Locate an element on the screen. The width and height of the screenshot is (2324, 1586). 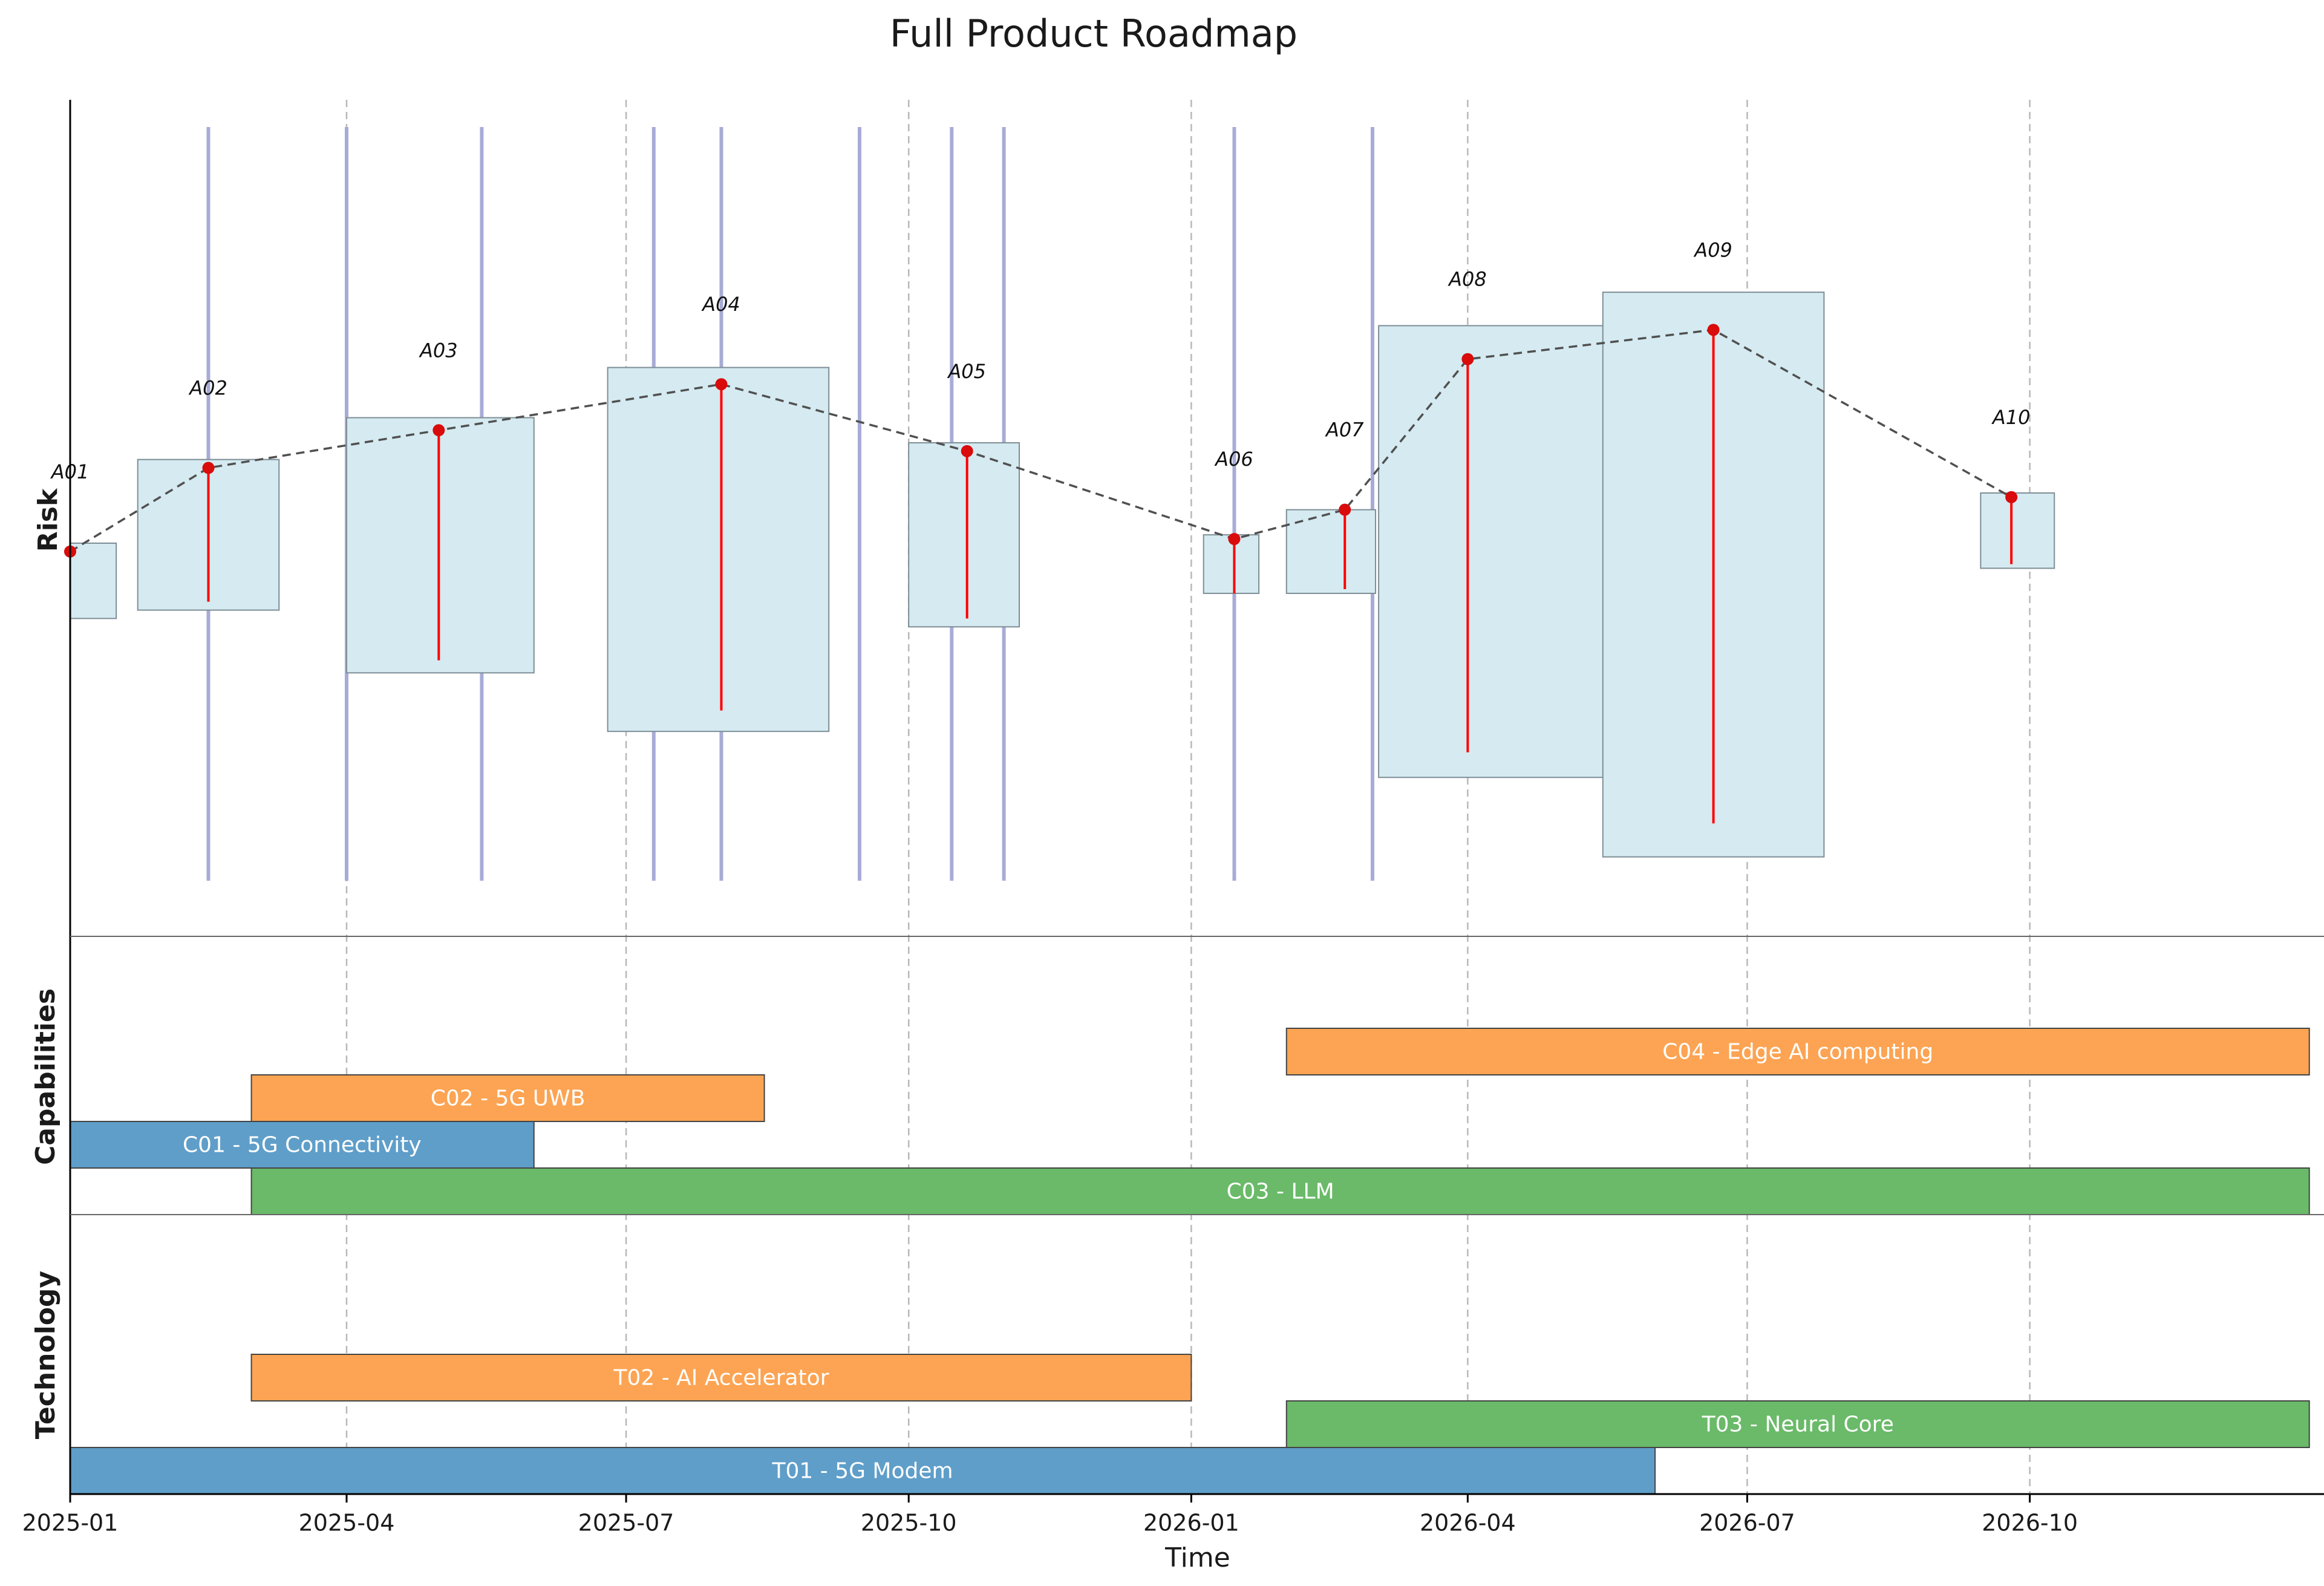
capability-bar-label: C04 - Edge AI computing is located at coordinates (1797, 1052).